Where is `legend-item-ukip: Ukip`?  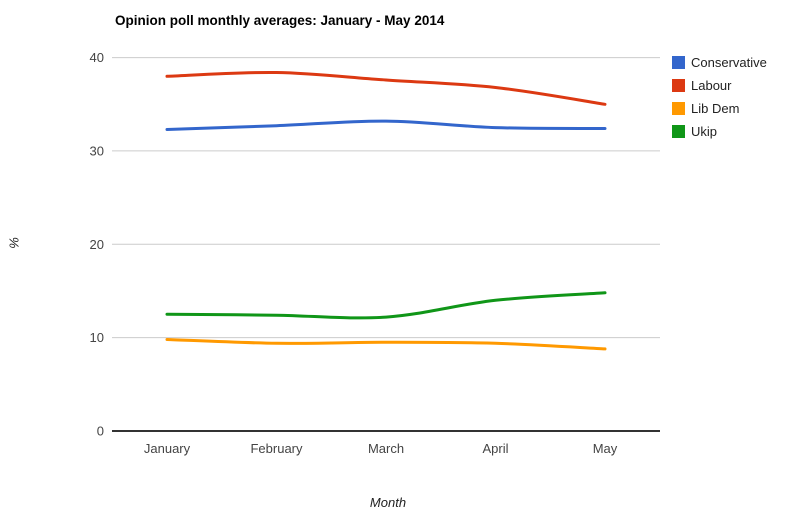 legend-item-ukip: Ukip is located at coordinates (719, 131).